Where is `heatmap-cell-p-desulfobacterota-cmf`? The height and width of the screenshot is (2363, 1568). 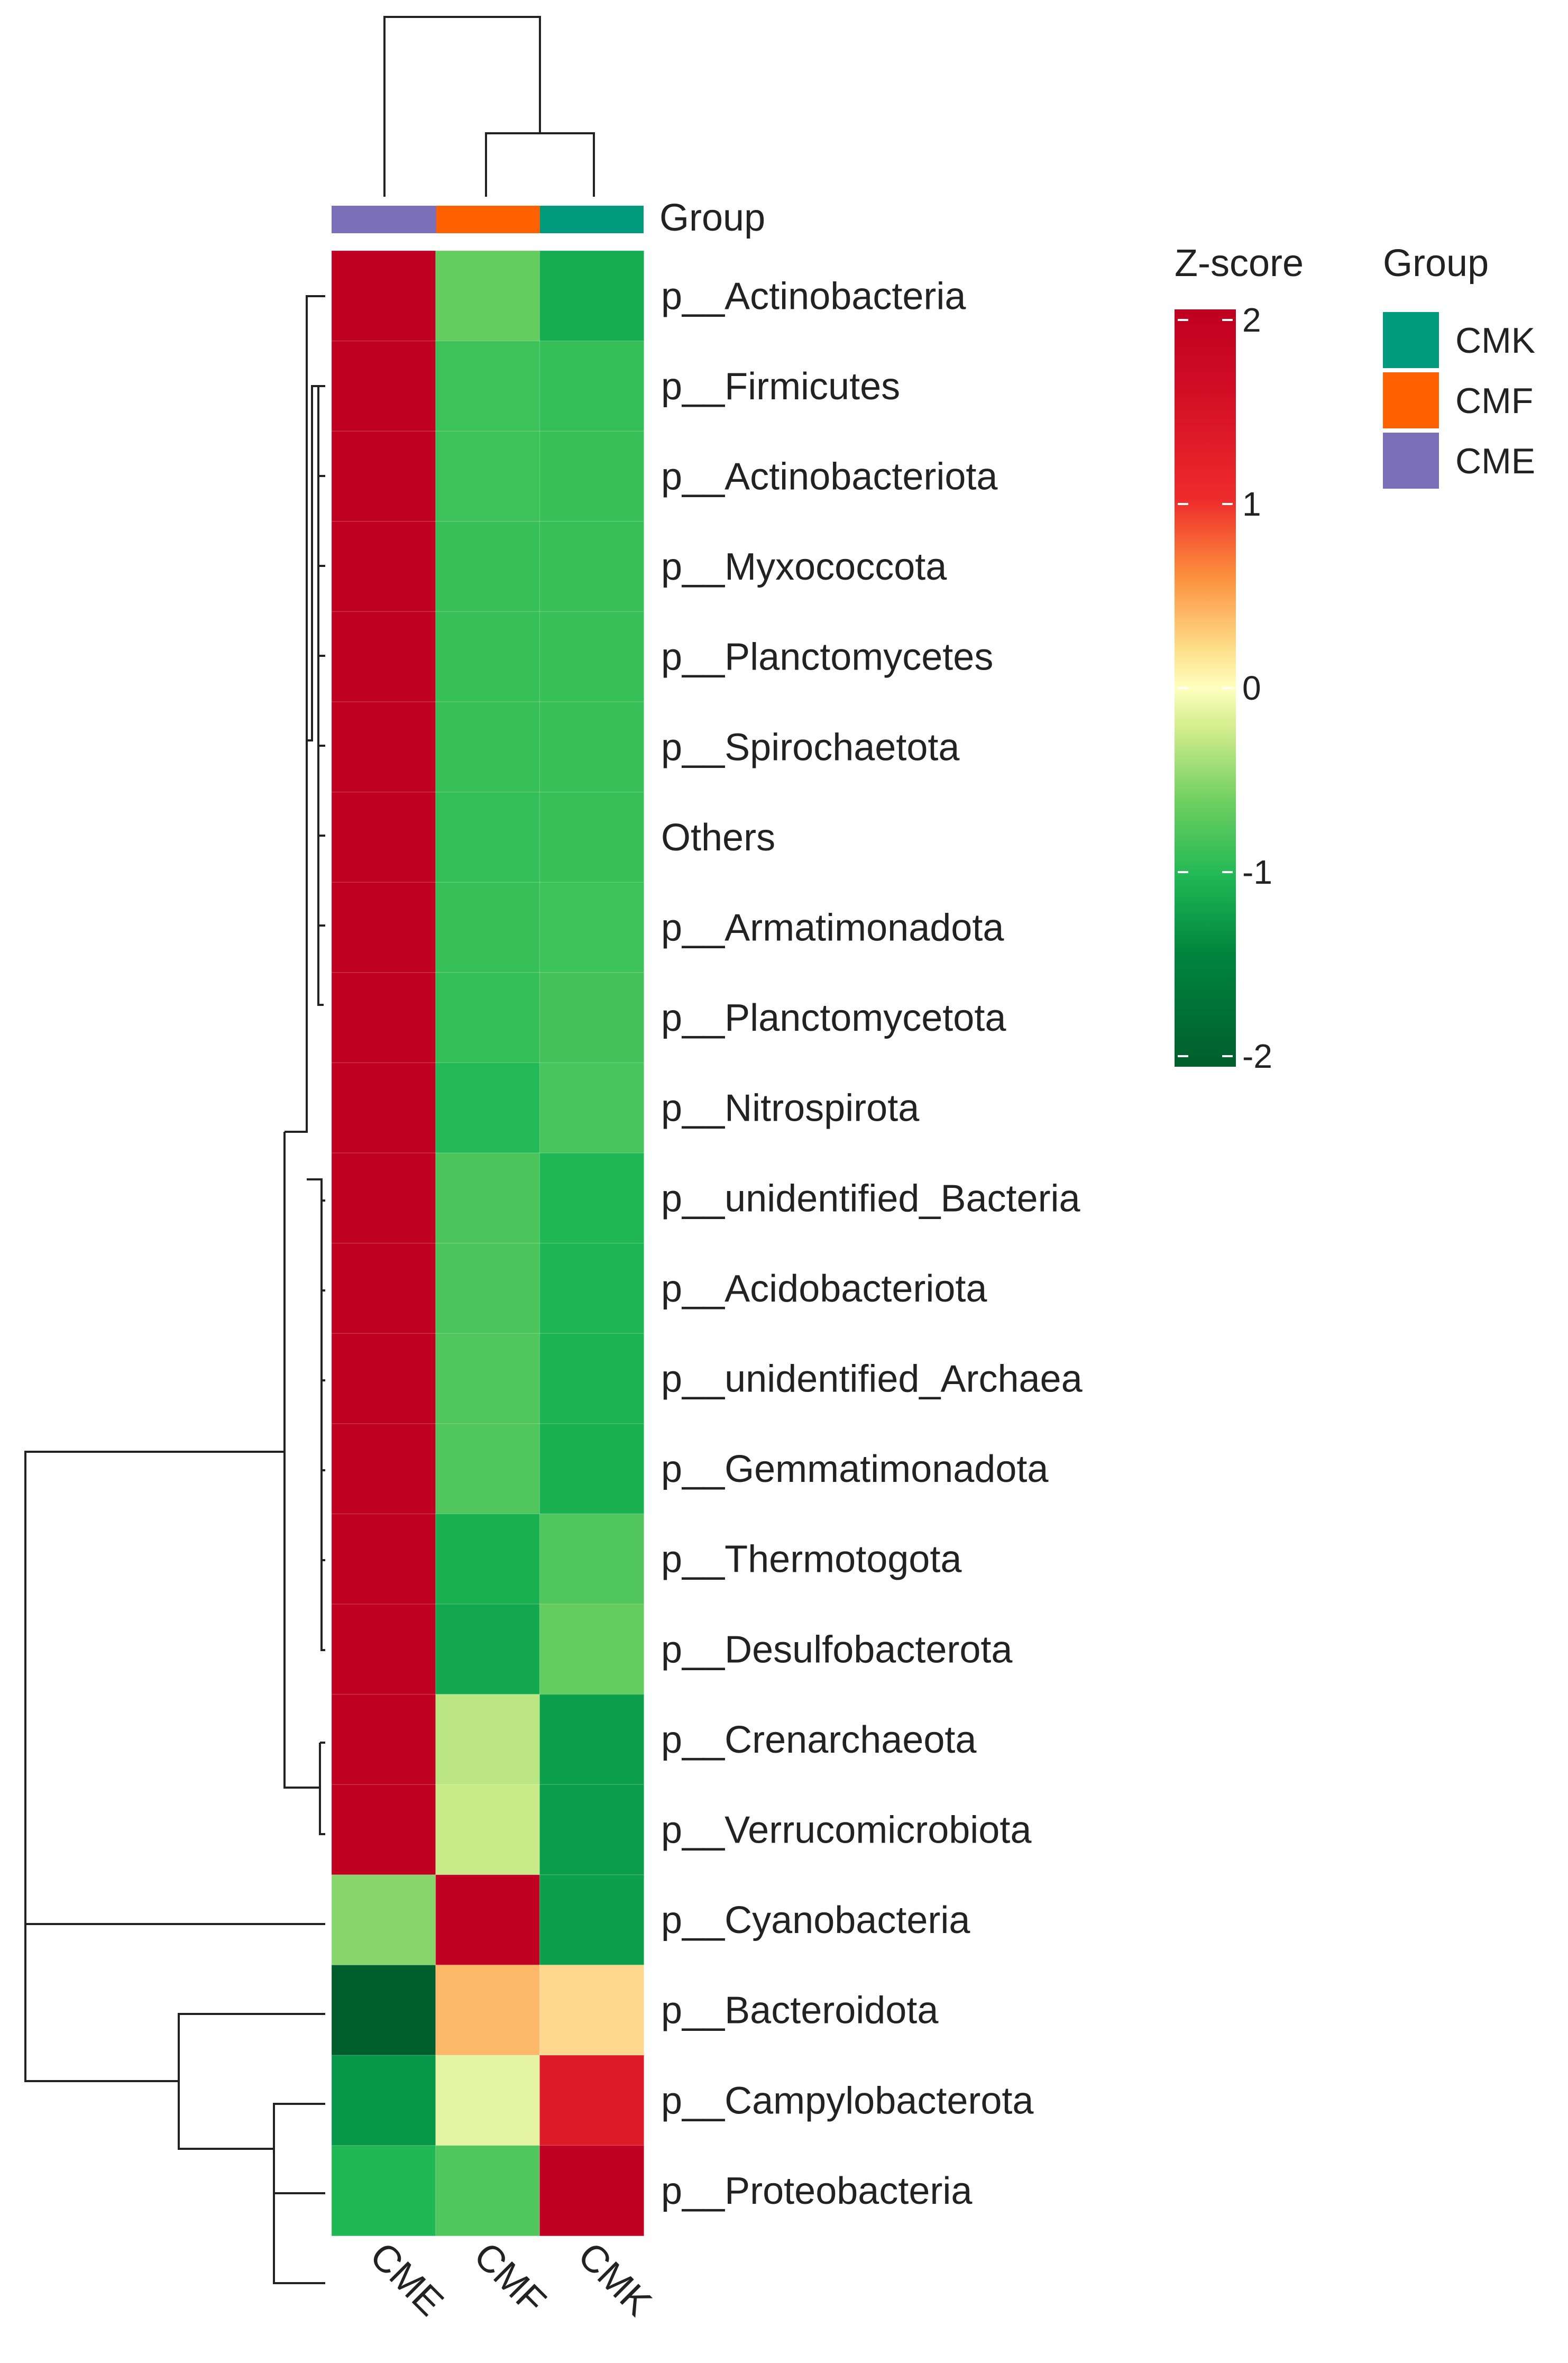
heatmap-cell-p-desulfobacterota-cmf is located at coordinates (487, 1650).